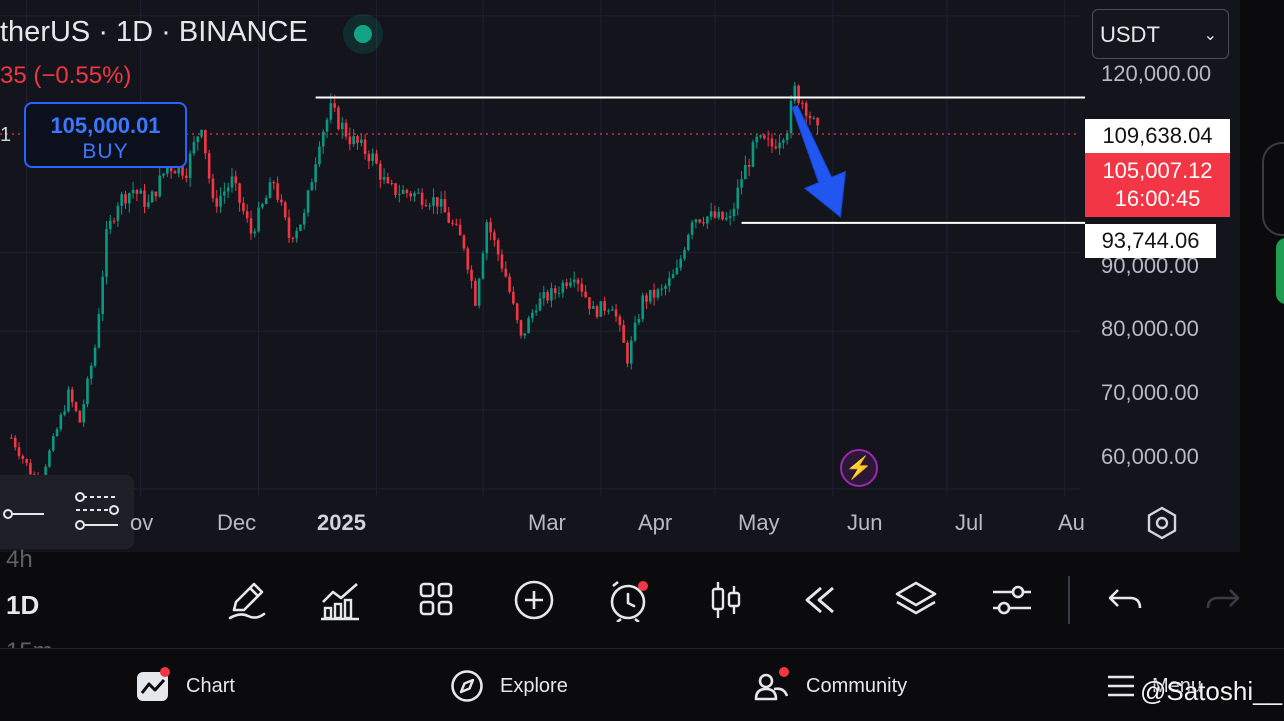  Describe the element at coordinates (19, 560) in the screenshot. I see `timeframe-option: 4h` at that location.